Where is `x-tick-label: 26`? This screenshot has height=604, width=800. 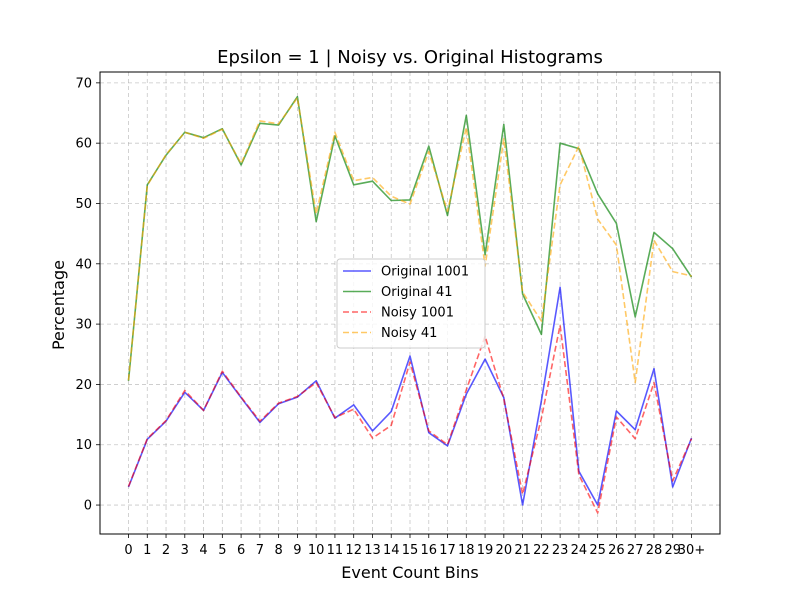 x-tick-label: 26 is located at coordinates (616, 550).